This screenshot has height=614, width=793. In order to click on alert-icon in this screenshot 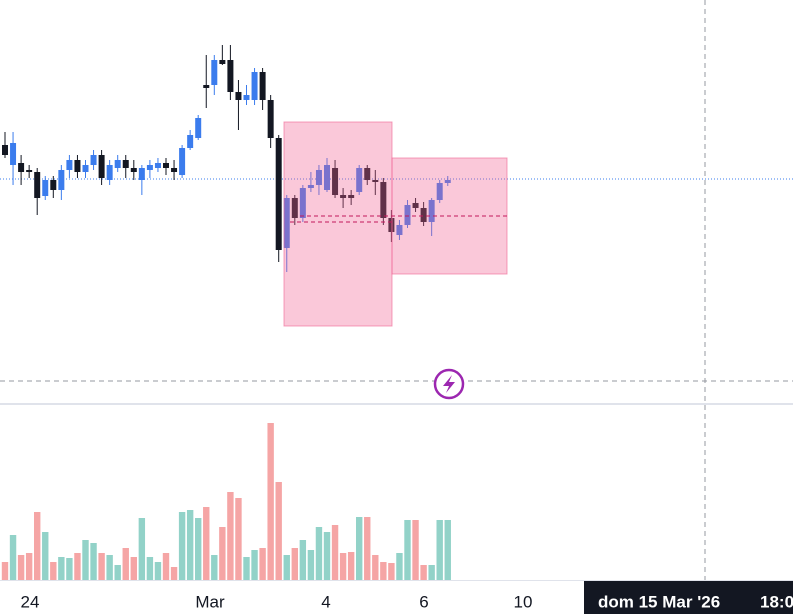, I will do `click(449, 384)`.